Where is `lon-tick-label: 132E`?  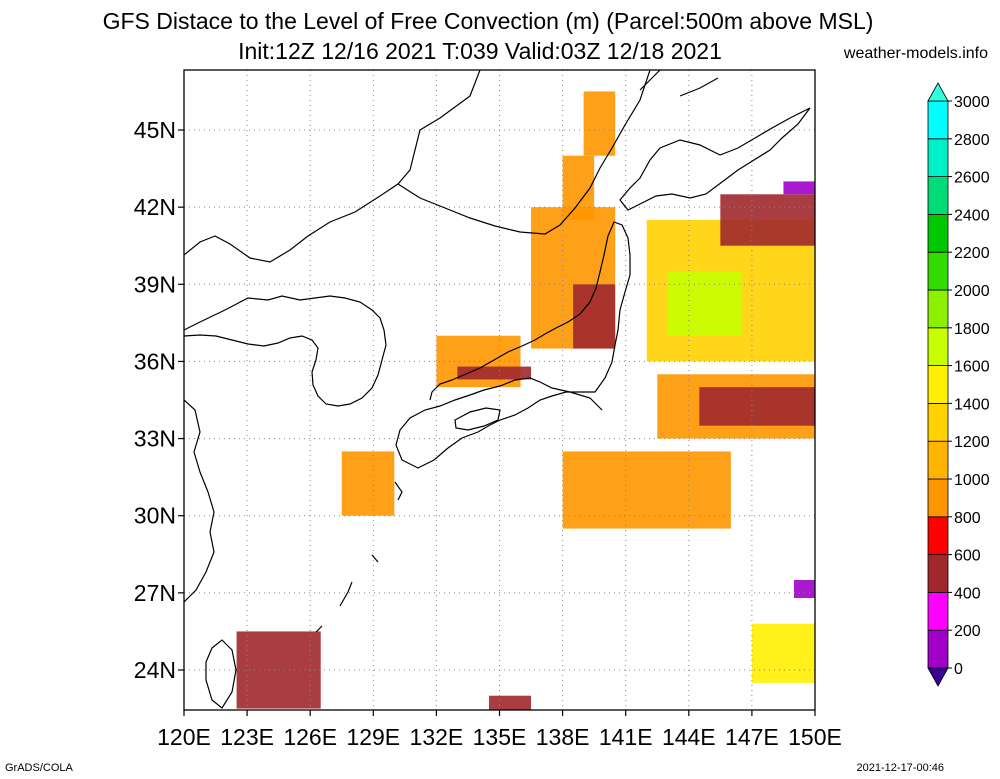 lon-tick-label: 132E is located at coordinates (437, 737).